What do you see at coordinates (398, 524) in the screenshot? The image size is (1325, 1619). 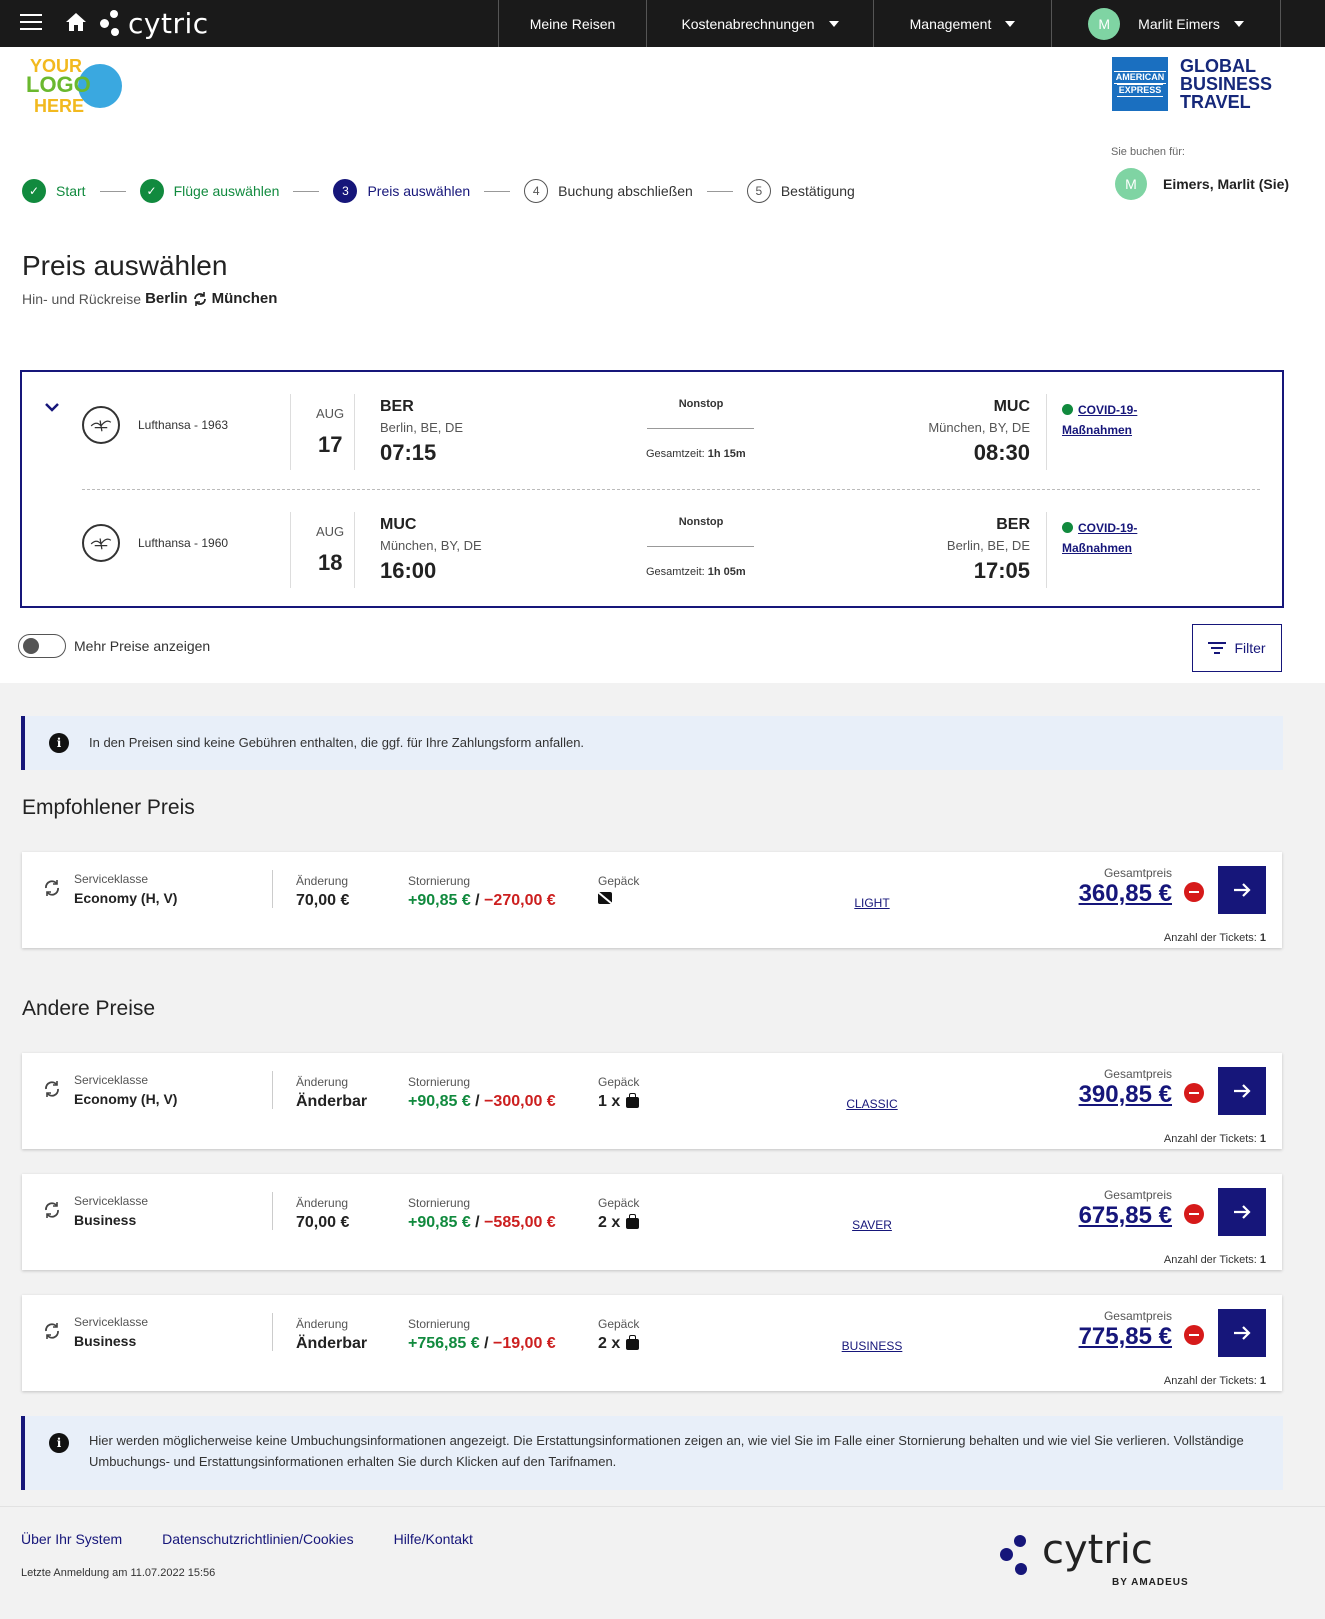 I see `departure-code: MUC` at bounding box center [398, 524].